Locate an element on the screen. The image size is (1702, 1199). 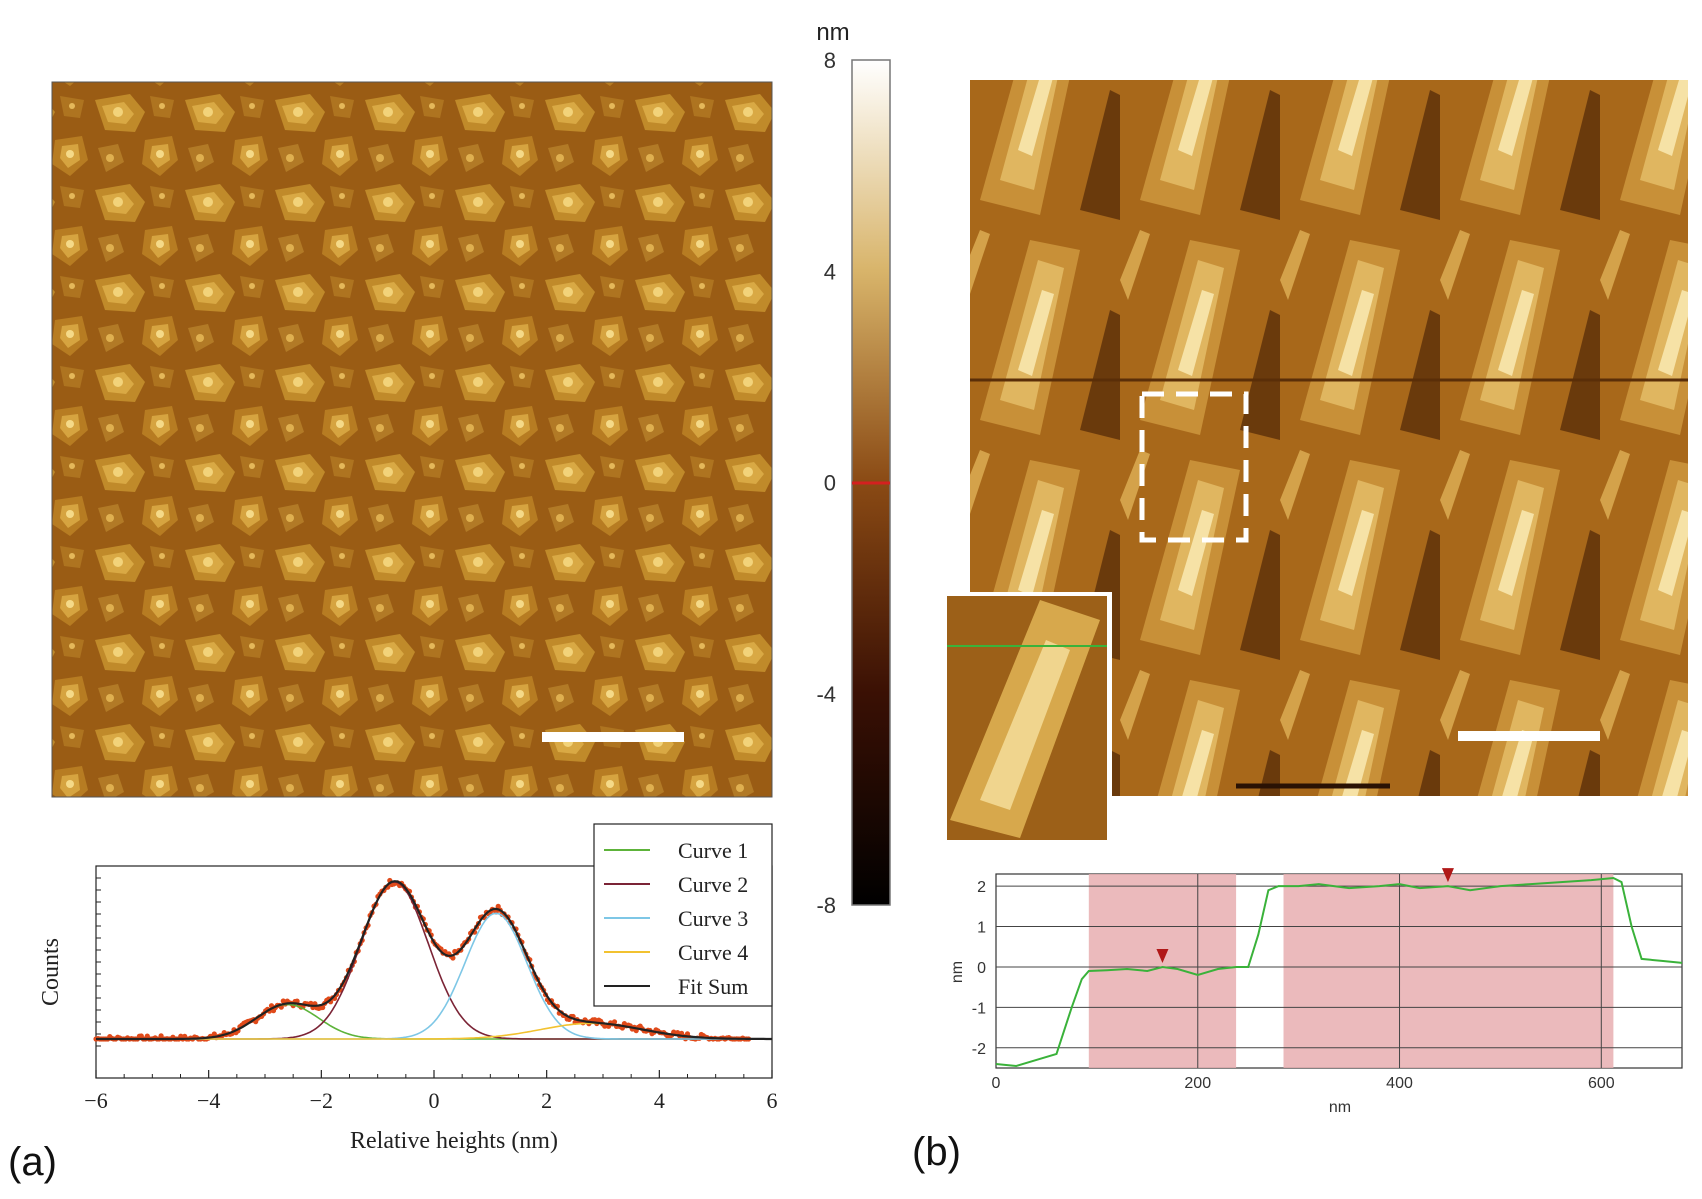
histogram-line-fit-sum is located at coordinates (434, 960).